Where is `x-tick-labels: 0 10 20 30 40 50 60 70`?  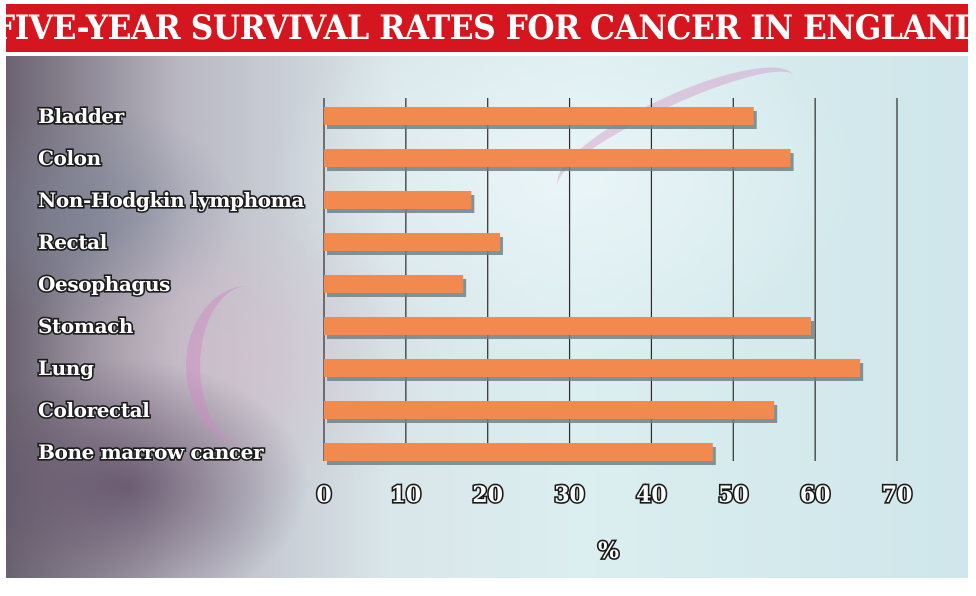 x-tick-labels: 0 10 20 30 40 50 60 70 is located at coordinates (614, 494).